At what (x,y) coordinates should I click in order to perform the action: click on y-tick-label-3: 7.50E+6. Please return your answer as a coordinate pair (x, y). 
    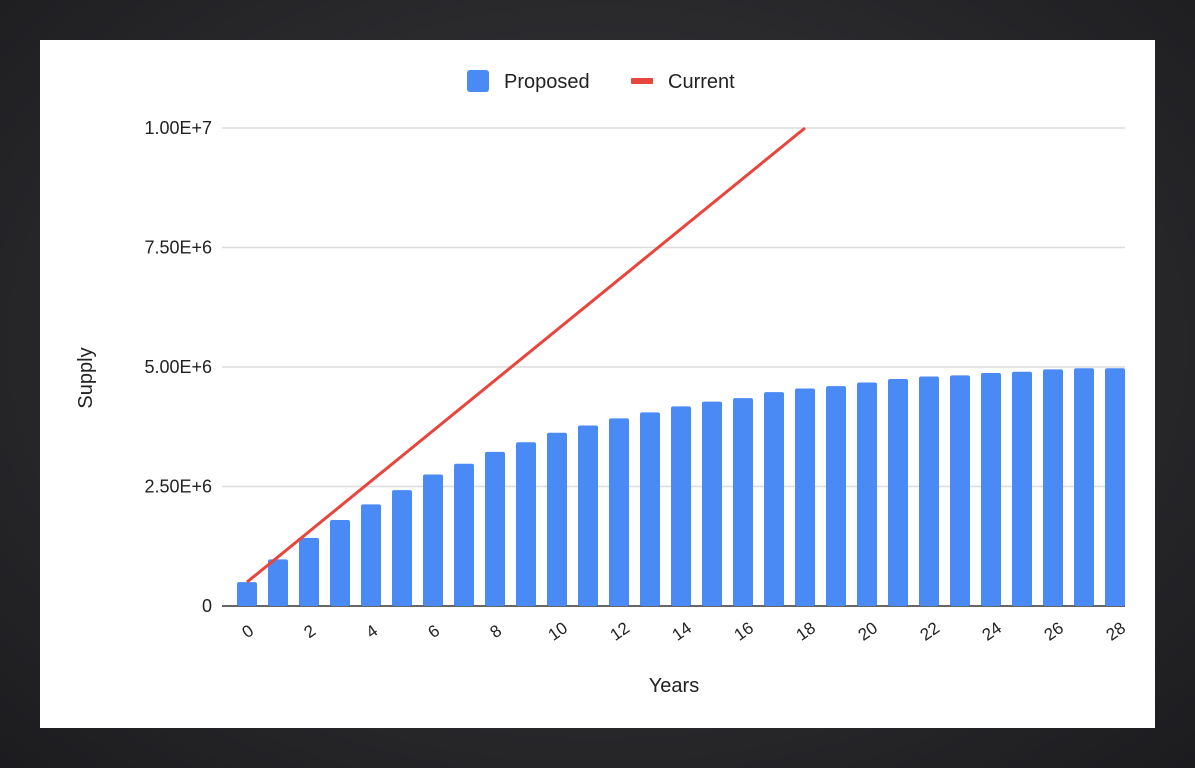
    Looking at the image, I should click on (178, 248).